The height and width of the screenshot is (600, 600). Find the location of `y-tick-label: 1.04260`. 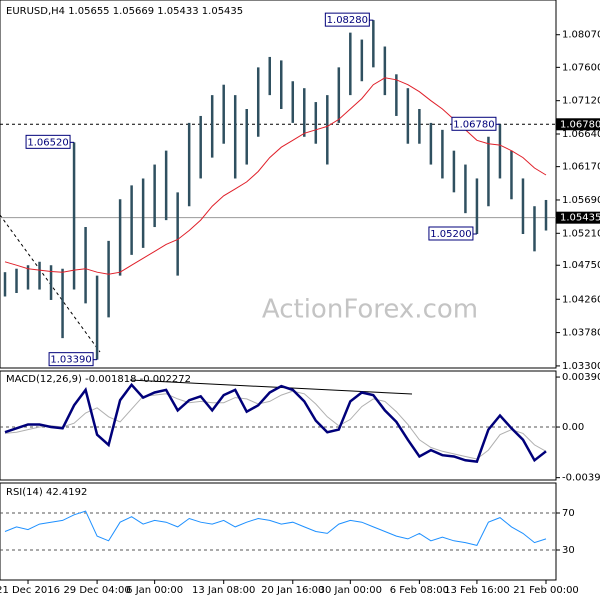

y-tick-label: 1.04260 is located at coordinates (581, 299).